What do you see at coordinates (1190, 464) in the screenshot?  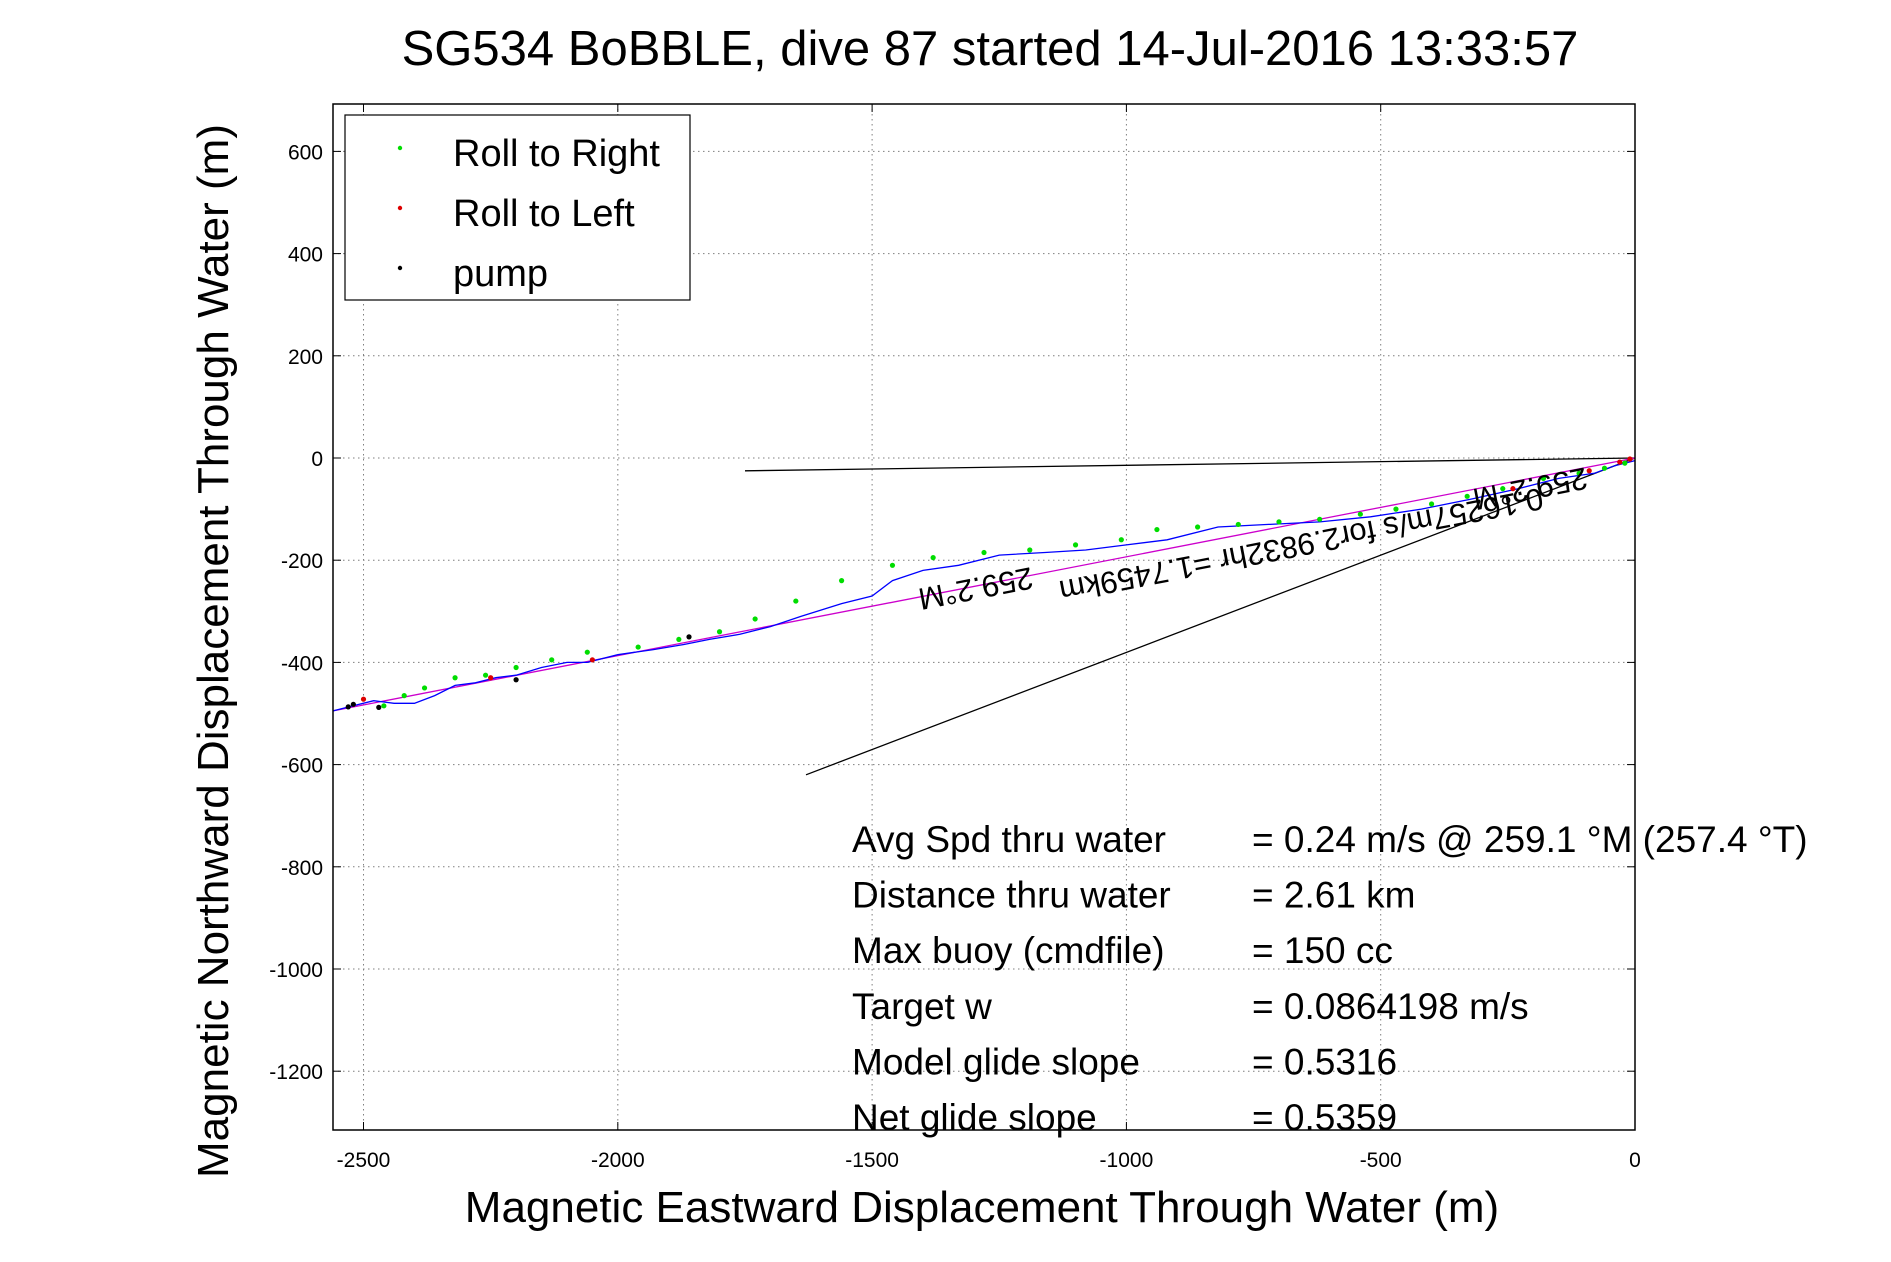 I see `heading-line` at bounding box center [1190, 464].